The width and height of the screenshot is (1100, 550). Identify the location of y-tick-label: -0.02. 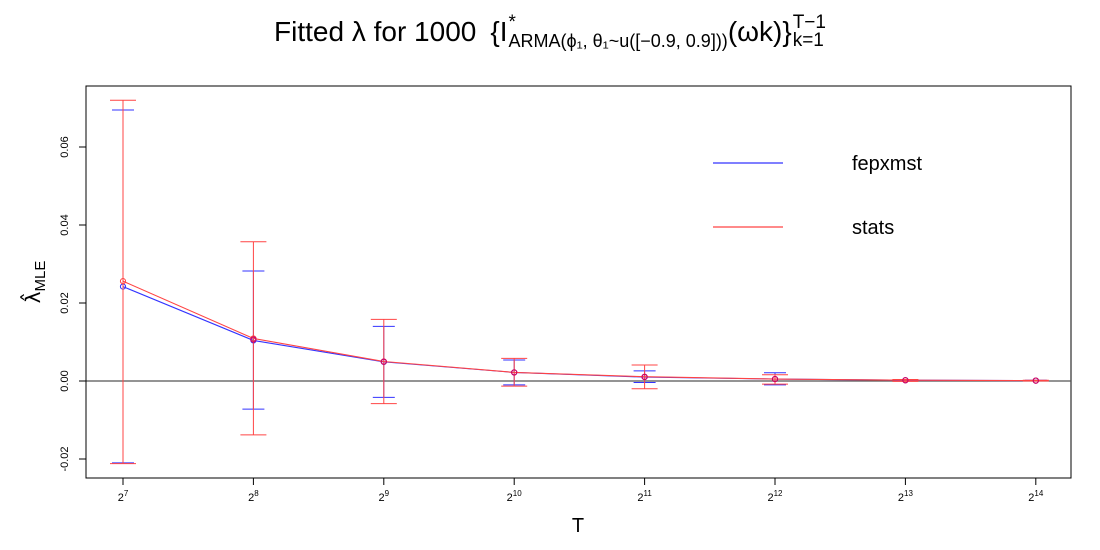
(65, 458).